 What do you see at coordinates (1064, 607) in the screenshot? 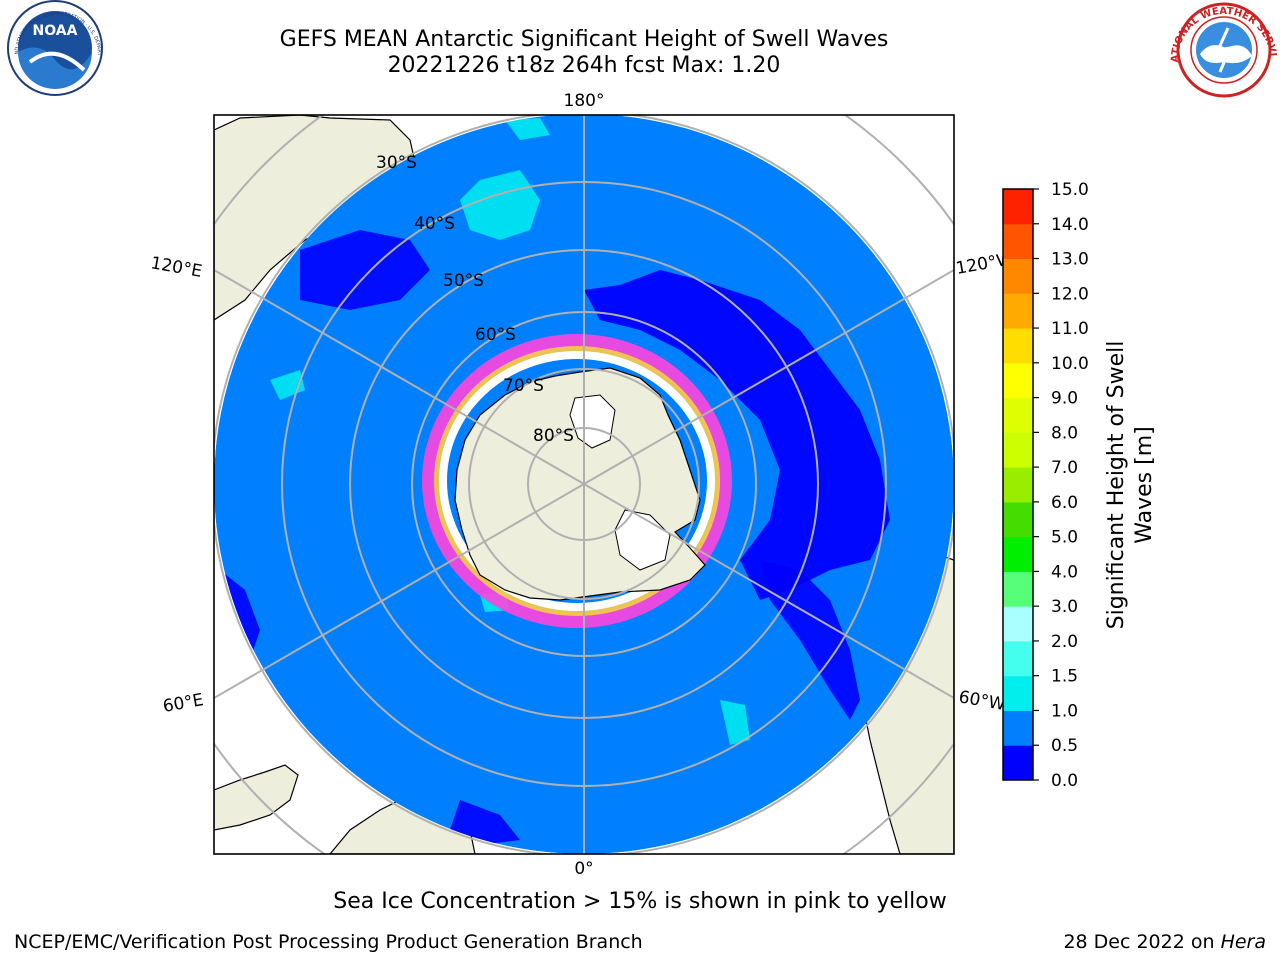
I see `colorbar-tick-label: 3.0` at bounding box center [1064, 607].